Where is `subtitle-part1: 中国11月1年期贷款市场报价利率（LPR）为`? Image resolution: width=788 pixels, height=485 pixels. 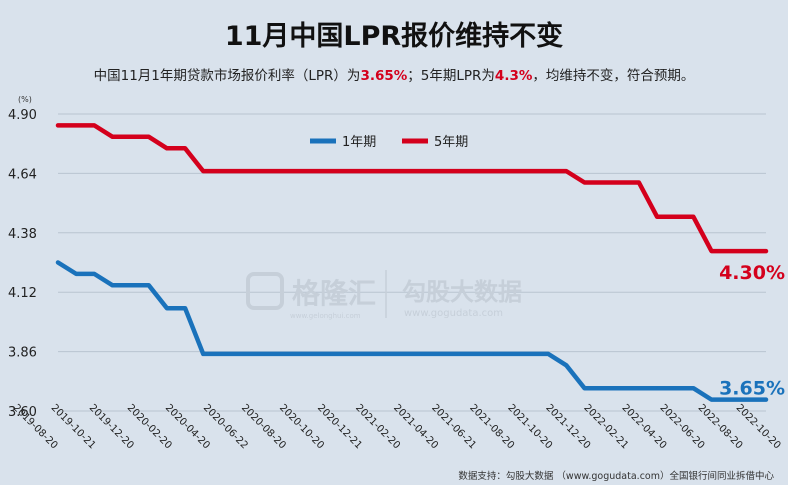
subtitle-part1: 中国11月1年期贷款市场报价利率（LPR）为 is located at coordinates (227, 76).